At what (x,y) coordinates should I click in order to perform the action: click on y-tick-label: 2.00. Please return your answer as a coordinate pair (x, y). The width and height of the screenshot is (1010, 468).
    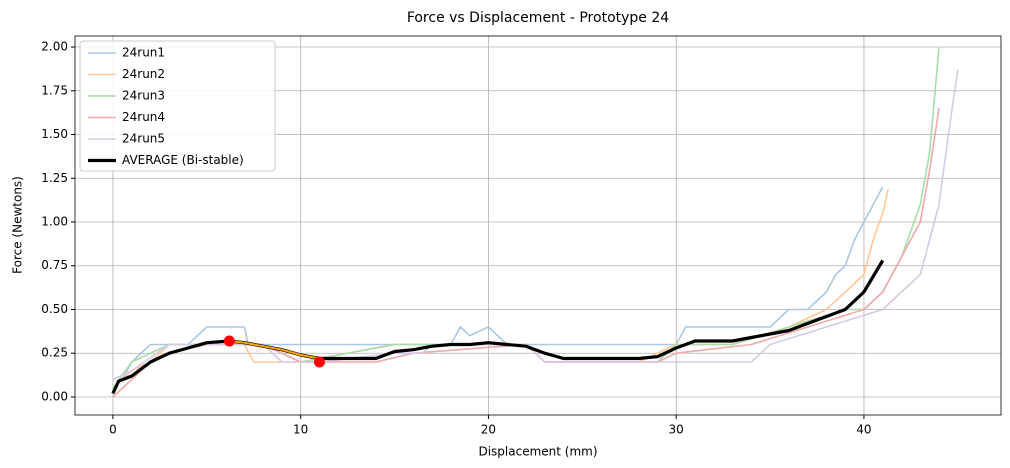
    Looking at the image, I should click on (54, 47).